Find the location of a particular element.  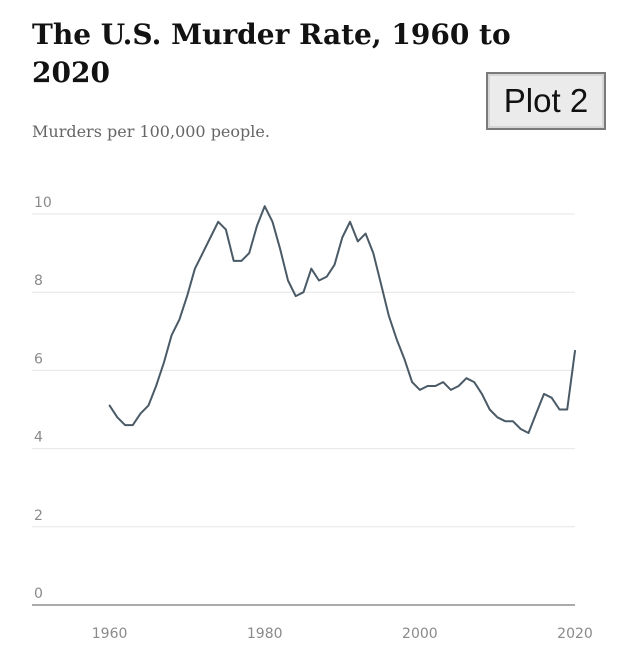

chart-title: The U.S. Murder Rate, 1960 to 2020 is located at coordinates (282, 54).